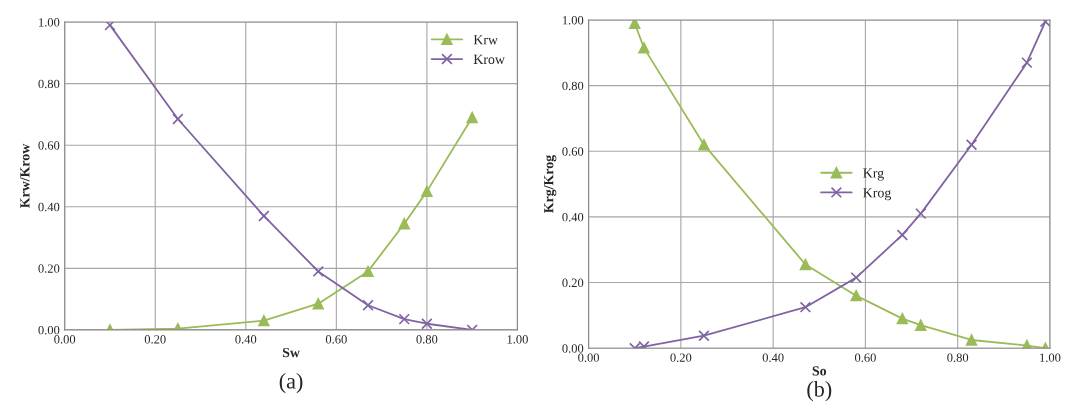  I want to click on legend-label: Krow, so click(489, 59).